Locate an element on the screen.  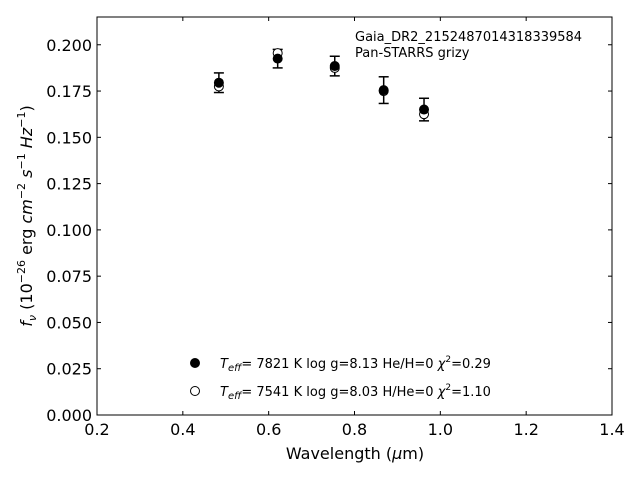
x-tick-label-2: 0.6 is located at coordinates (268, 429).